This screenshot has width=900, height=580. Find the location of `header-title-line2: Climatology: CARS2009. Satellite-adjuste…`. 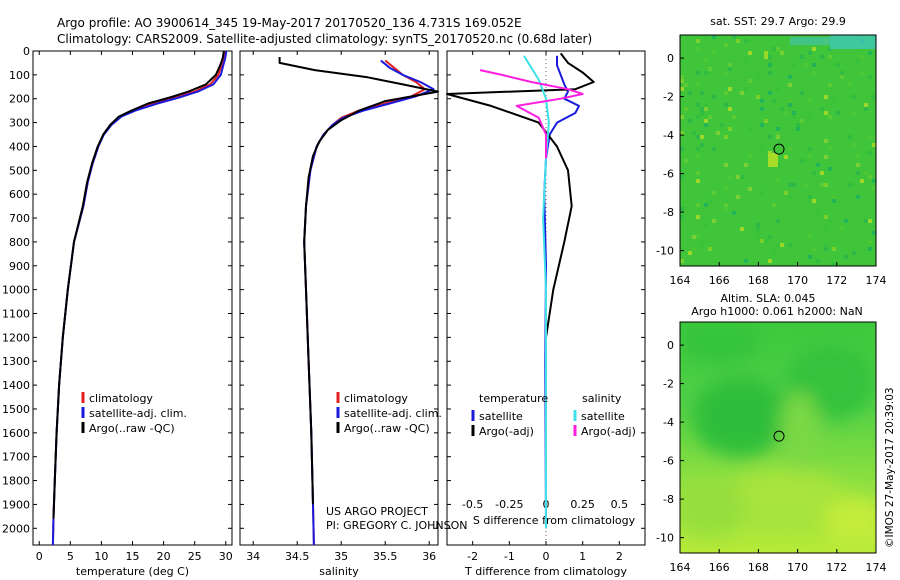

header-title-line2: Climatology: CARS2009. Satellite-adjuste… is located at coordinates (324, 39).